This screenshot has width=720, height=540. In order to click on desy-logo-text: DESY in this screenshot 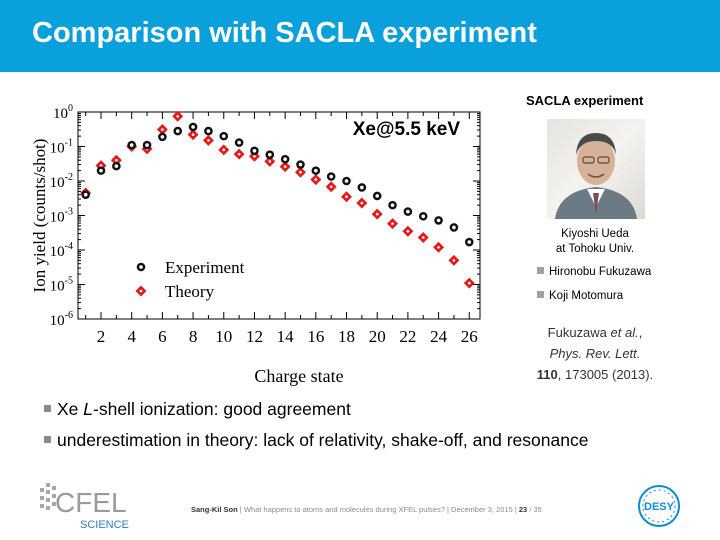, I will do `click(659, 507)`.